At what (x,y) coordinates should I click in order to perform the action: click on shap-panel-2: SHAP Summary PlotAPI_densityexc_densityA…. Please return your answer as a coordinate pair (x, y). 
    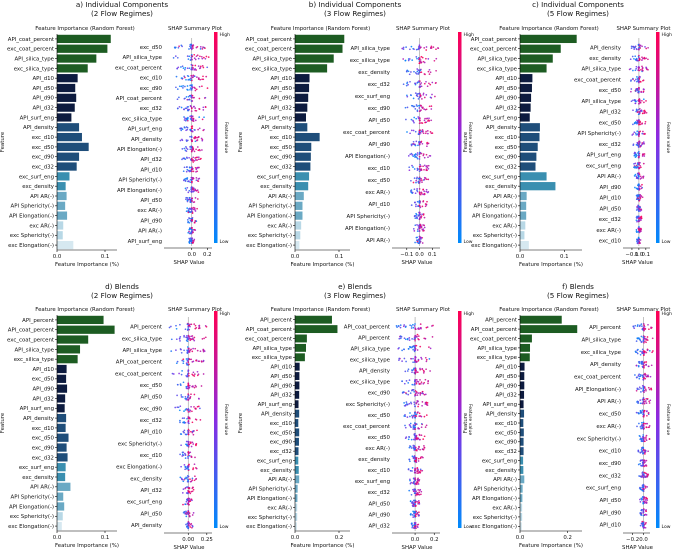
    Looking at the image, I should click on (623, 146).